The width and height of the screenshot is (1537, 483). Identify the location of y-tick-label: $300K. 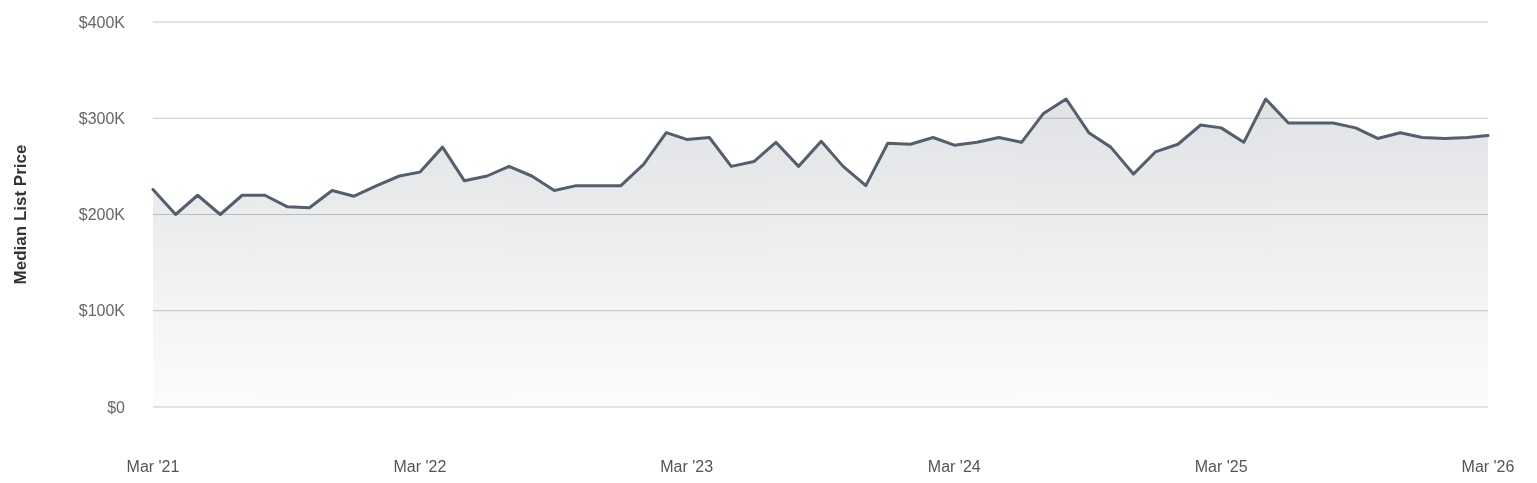
(102, 118).